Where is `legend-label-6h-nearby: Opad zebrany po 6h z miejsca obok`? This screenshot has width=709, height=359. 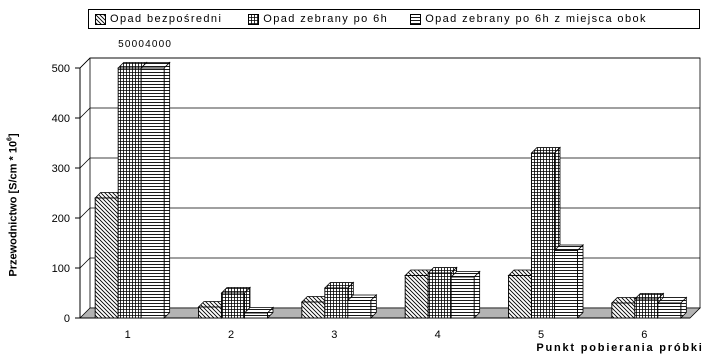
legend-label-6h-nearby: Opad zebrany po 6h z miejsca obok is located at coordinates (536, 19).